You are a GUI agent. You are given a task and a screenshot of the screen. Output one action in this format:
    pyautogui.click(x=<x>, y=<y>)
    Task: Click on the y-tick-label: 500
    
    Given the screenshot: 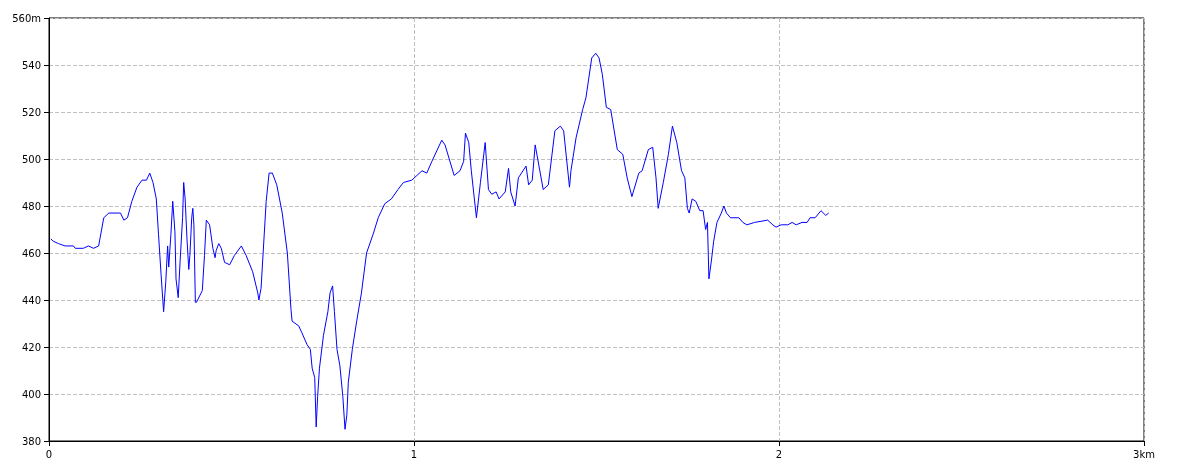 What is the action you would take?
    pyautogui.click(x=31, y=159)
    